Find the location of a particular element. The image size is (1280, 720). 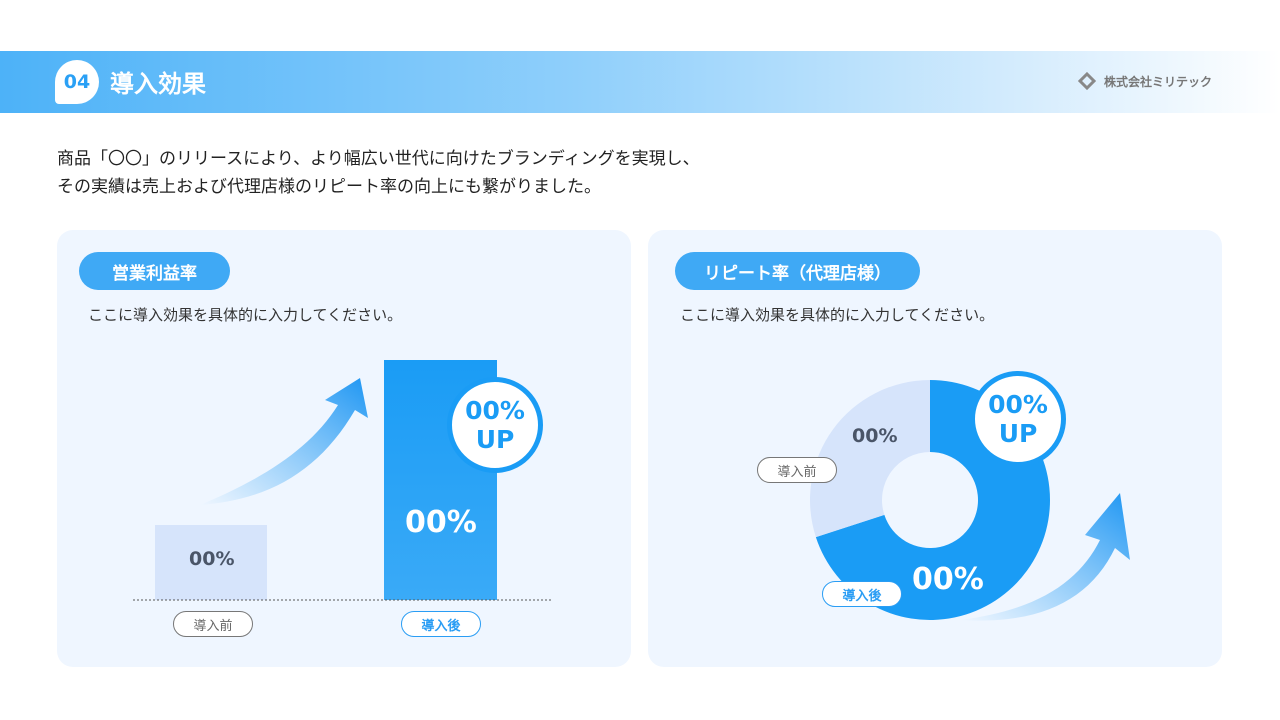

bar-before is located at coordinates (211, 562).